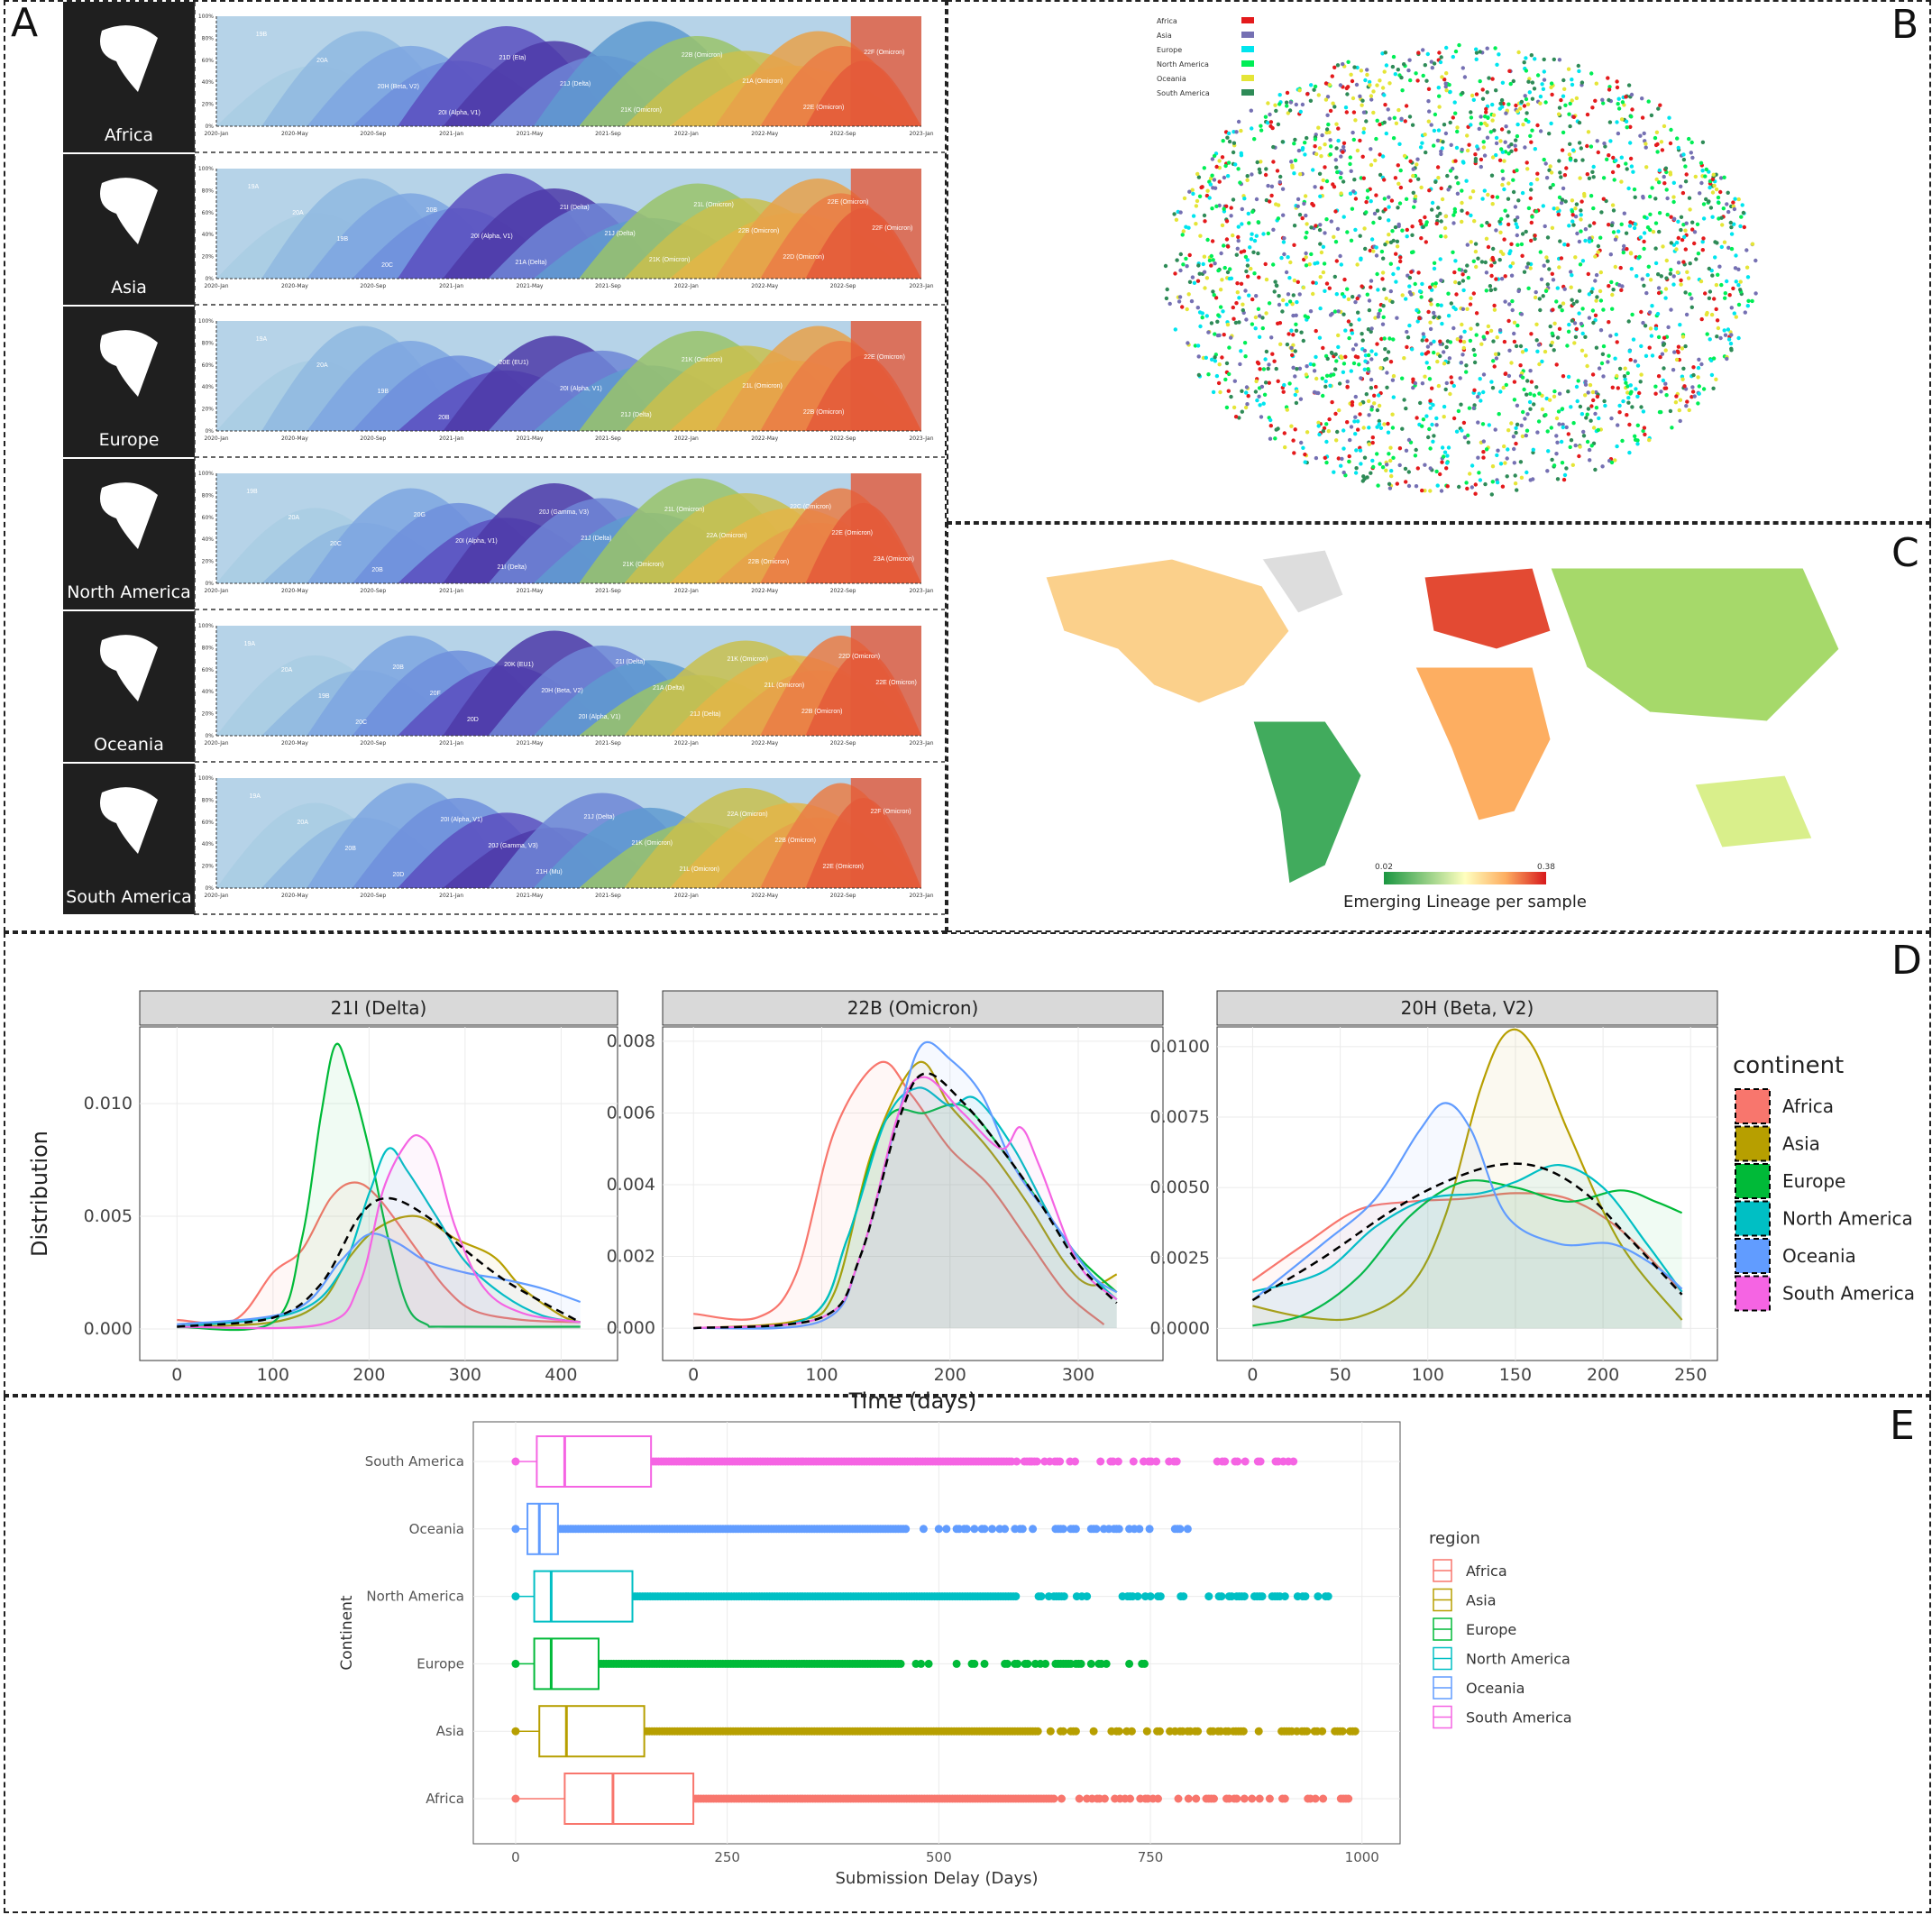  Describe the element at coordinates (1906, 961) in the screenshot. I see `panel-d-letter: D` at that location.